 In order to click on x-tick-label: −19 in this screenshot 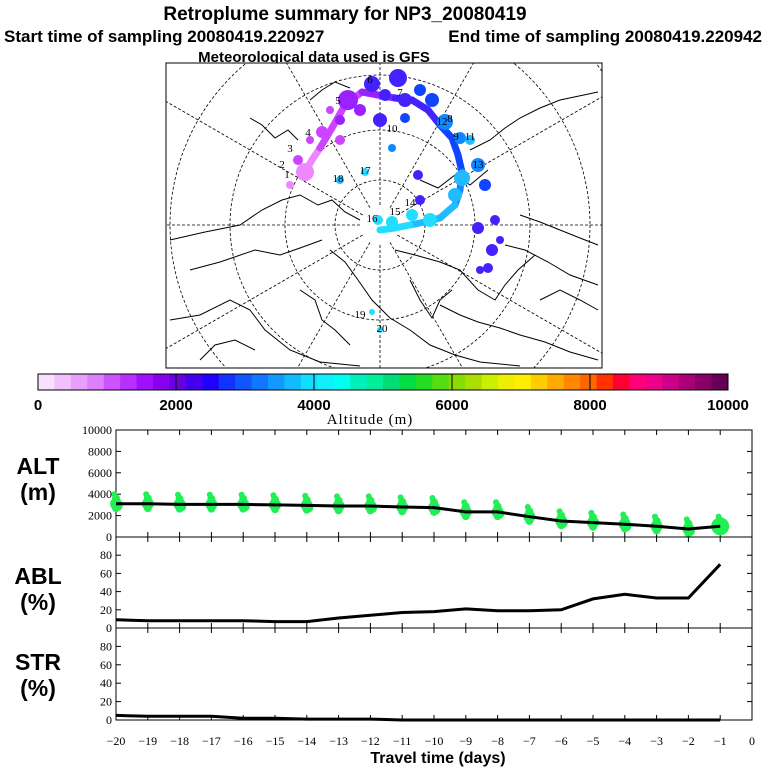, I will do `click(147, 741)`.